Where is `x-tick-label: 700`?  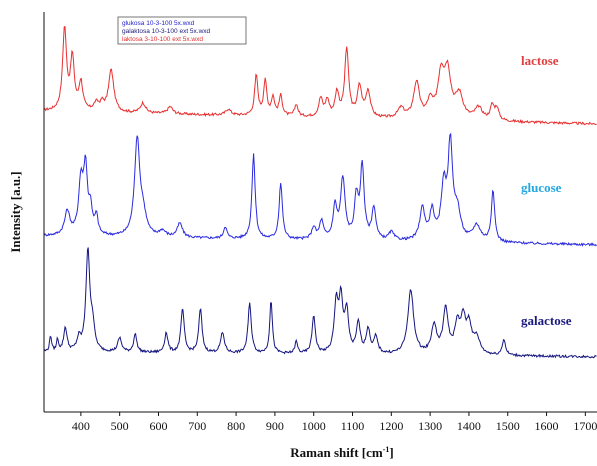 x-tick-label: 700 is located at coordinates (197, 426).